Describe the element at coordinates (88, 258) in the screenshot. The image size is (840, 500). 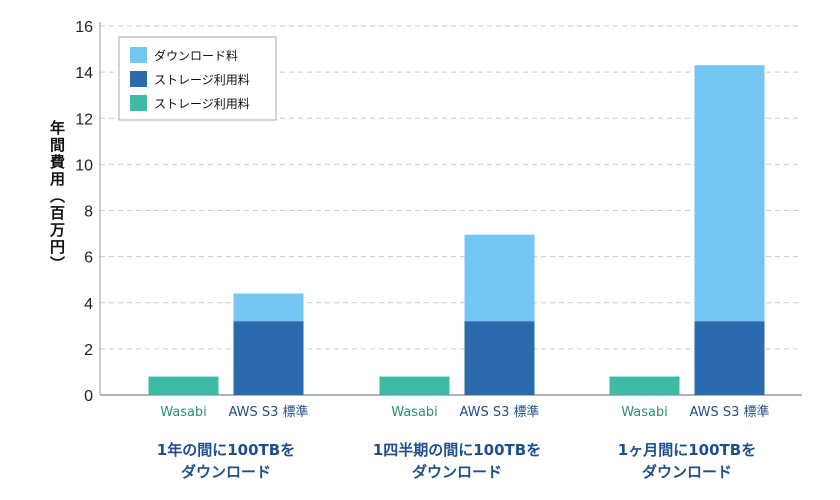
I see `y-tick-label: 6` at that location.